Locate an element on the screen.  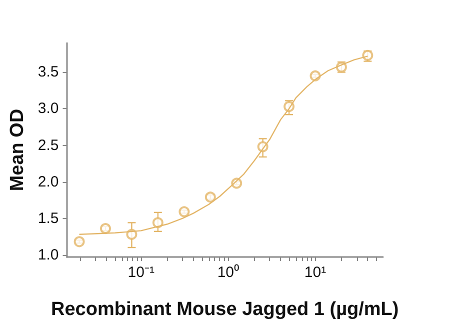
x-axis-title: Recombinant Mouse Jagged 1 (µg/mL) is located at coordinates (225, 309).